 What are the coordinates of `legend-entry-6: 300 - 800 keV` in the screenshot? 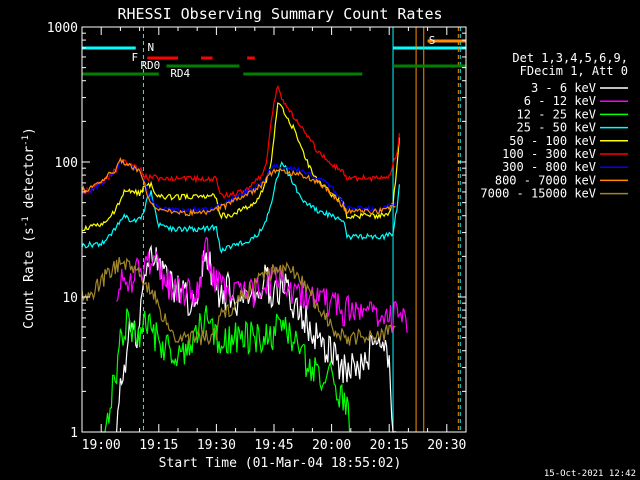 It's located at (549, 167).